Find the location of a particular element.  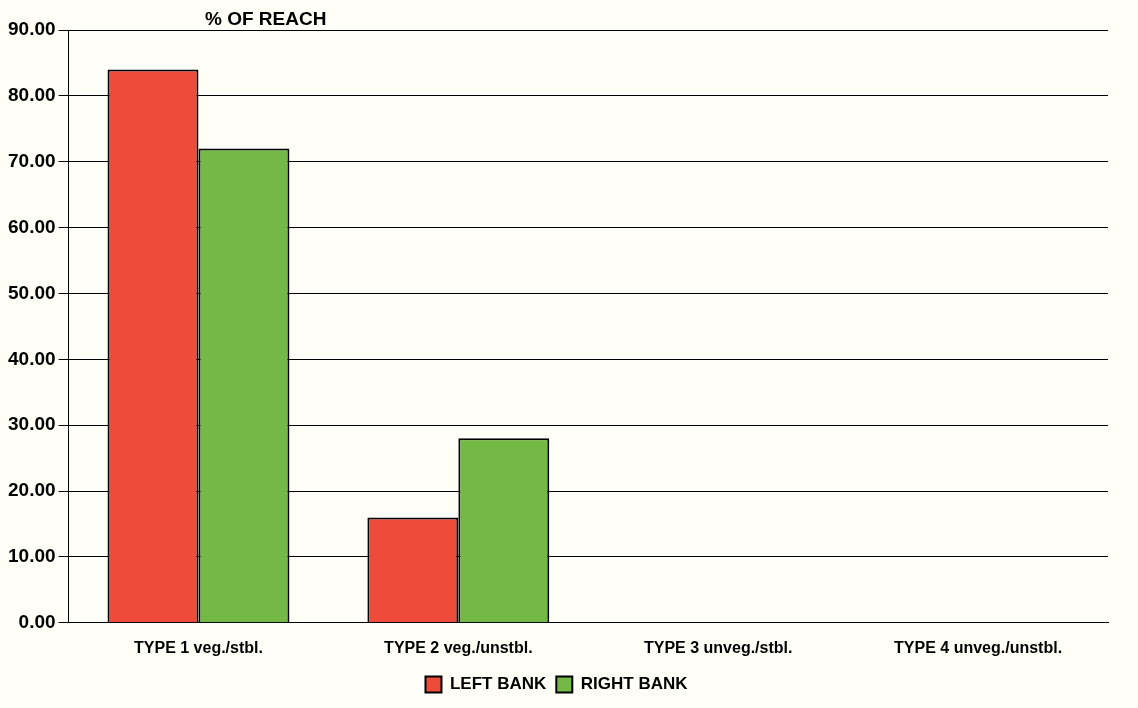

x-tick-label: TYPE 4 unveg./unstbl. is located at coordinates (978, 647).